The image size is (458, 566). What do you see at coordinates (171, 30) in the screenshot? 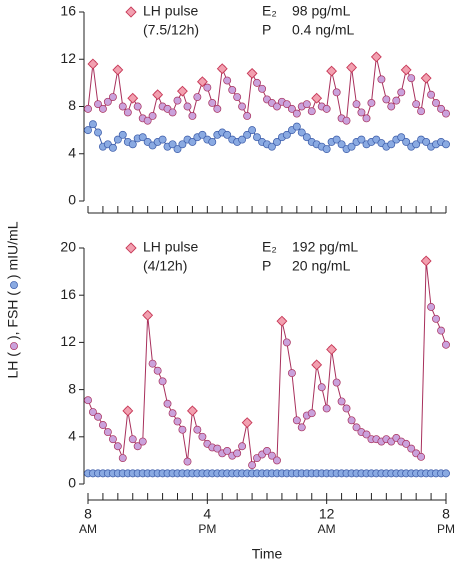
I see `pulse-rate: (7.5/12h)` at bounding box center [171, 30].